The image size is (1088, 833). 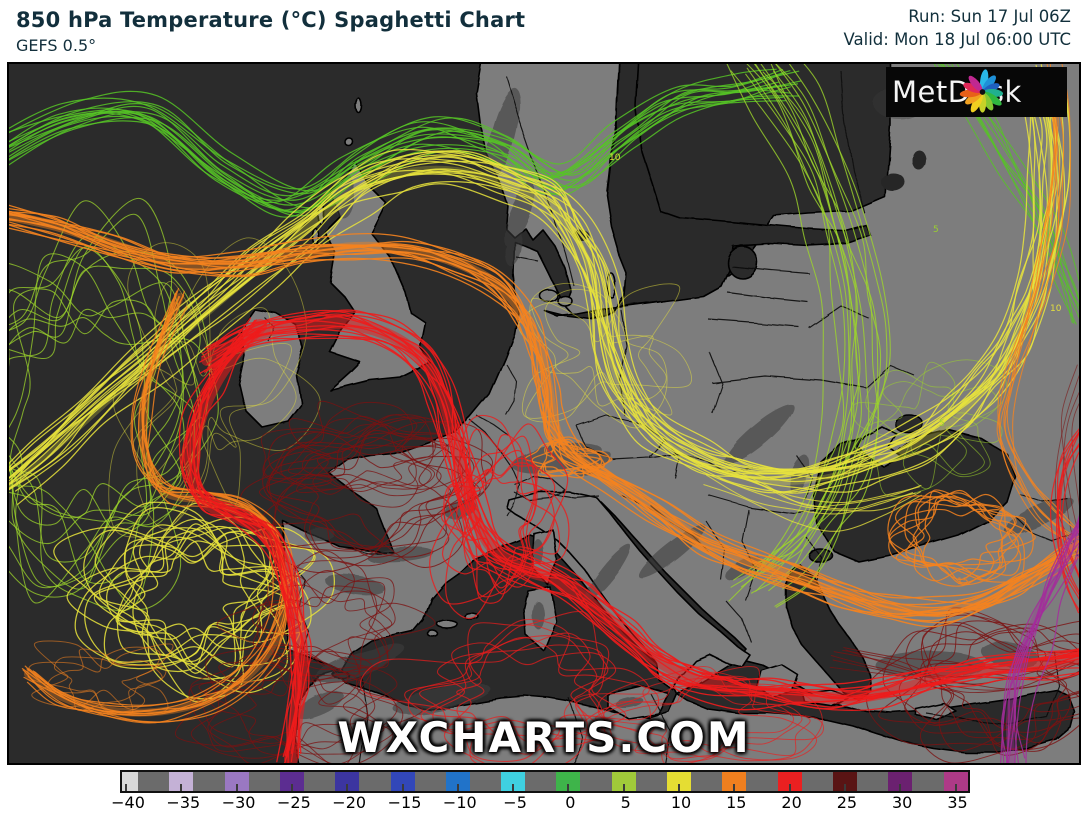 What do you see at coordinates (402, 781) in the screenshot?
I see `colorbar-segment--15` at bounding box center [402, 781].